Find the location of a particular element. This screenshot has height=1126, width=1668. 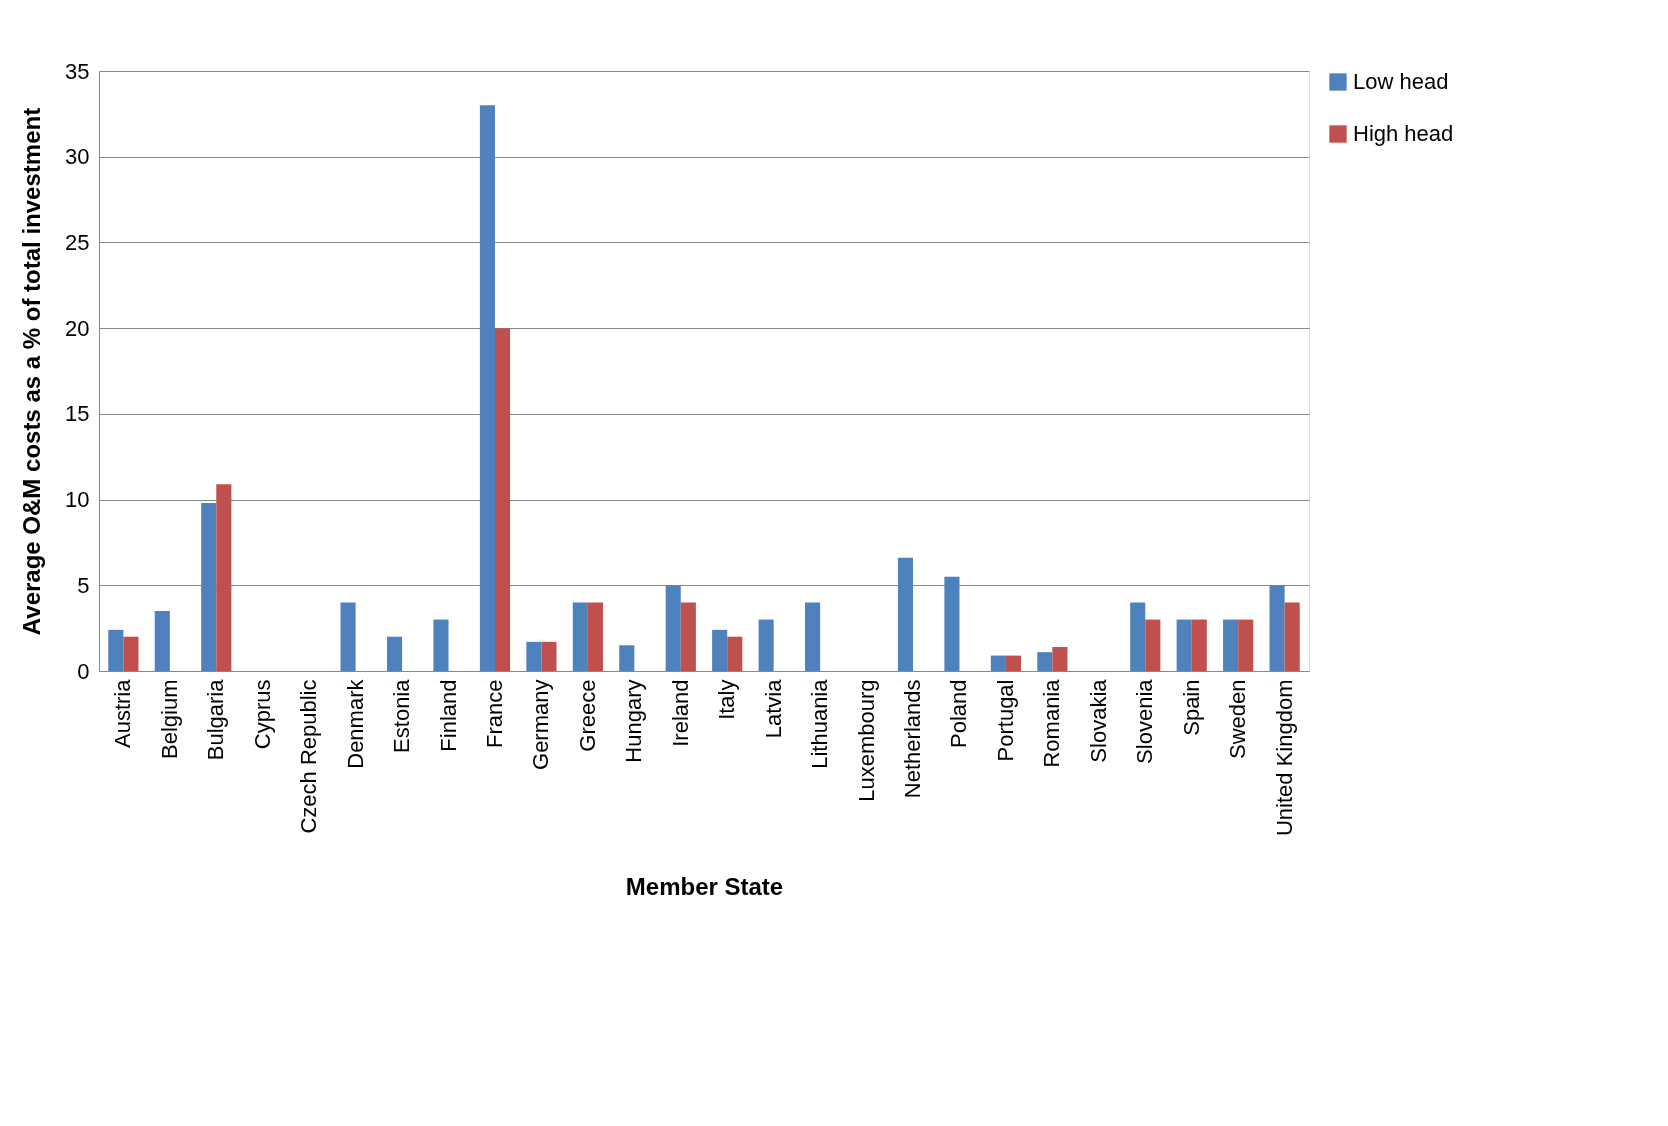

x-tick-label: United Kingdom is located at coordinates (1284, 758).